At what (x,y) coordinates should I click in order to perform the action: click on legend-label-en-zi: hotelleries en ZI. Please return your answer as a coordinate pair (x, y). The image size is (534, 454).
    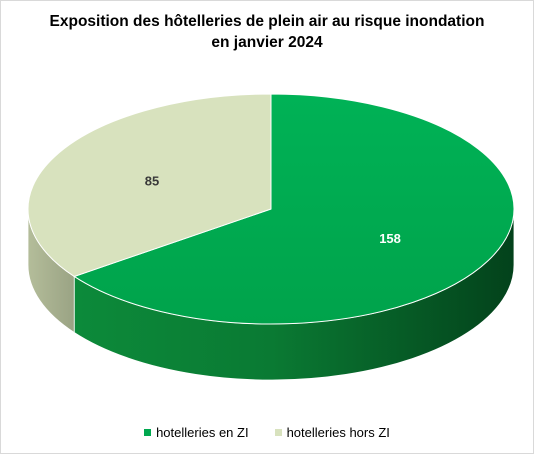
    Looking at the image, I should click on (202, 432).